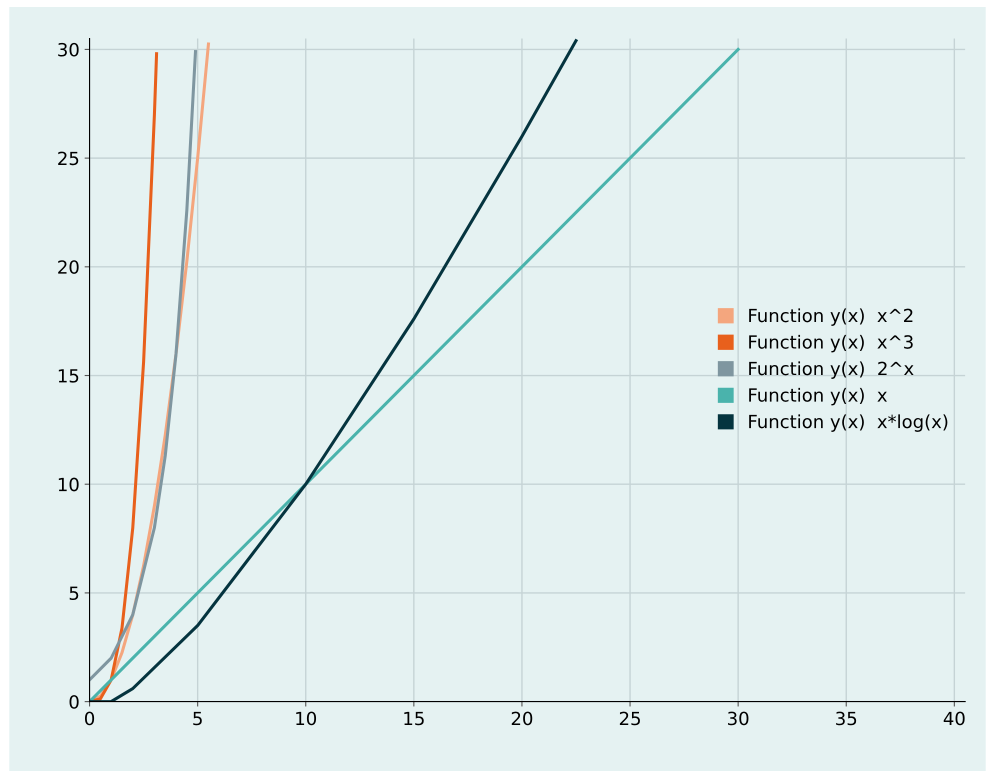 This screenshot has width=995, height=771. What do you see at coordinates (68, 485) in the screenshot?
I see `y-tick-label: 10` at bounding box center [68, 485].